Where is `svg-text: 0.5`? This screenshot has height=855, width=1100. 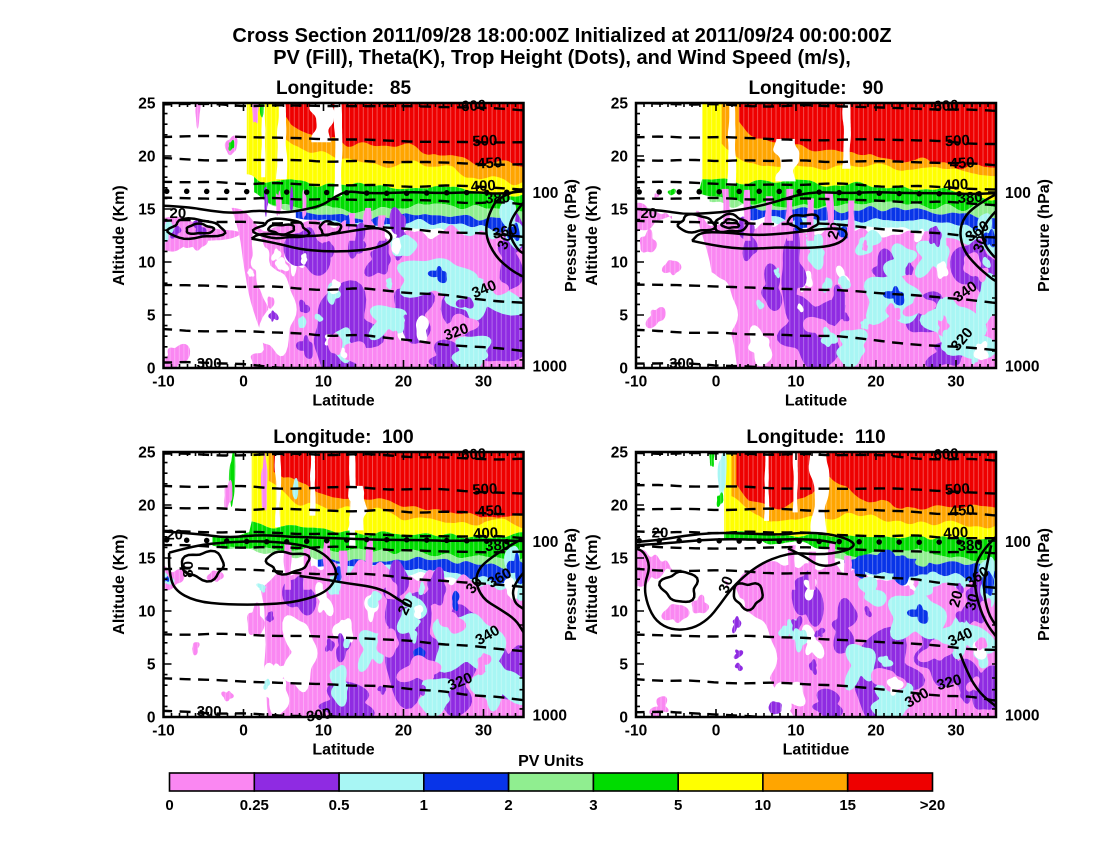
svg-text: 0.5 is located at coordinates (339, 805).